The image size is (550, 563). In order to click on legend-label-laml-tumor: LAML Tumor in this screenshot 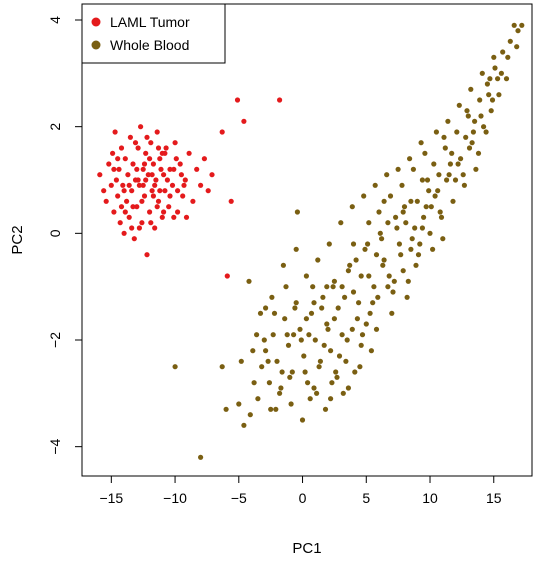, I will do `click(150, 22)`.